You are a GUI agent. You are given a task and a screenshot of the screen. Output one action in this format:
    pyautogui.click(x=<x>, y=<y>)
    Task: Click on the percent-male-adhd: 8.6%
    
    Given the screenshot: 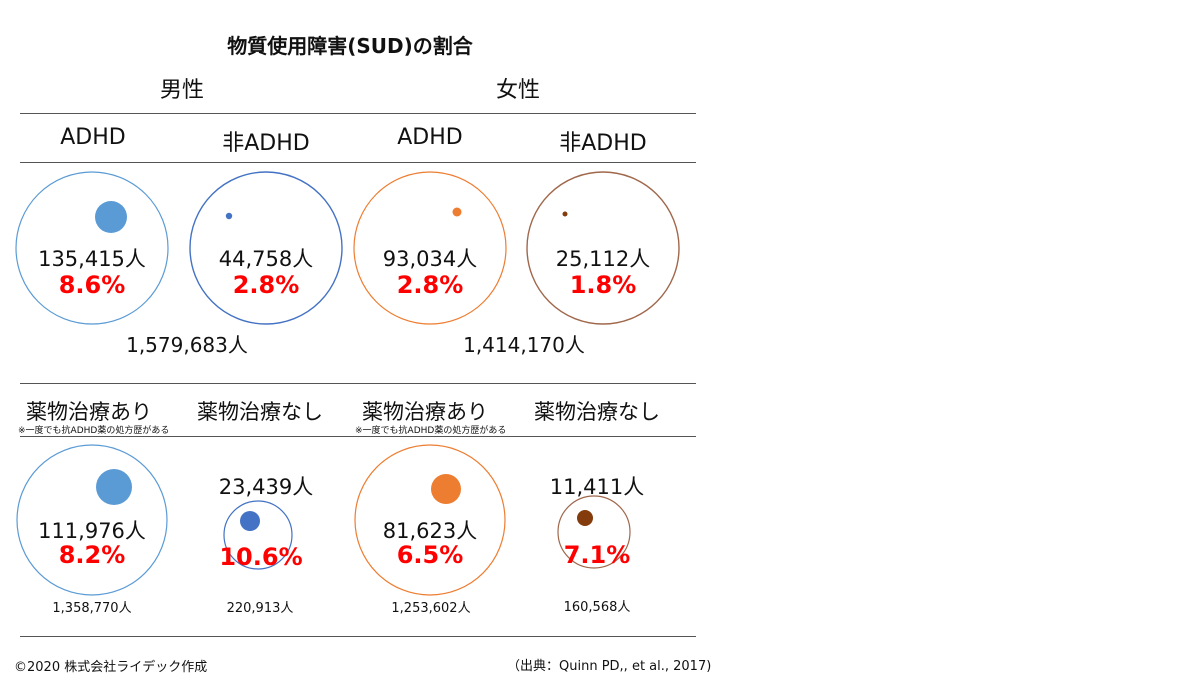 What is the action you would take?
    pyautogui.click(x=92, y=285)
    